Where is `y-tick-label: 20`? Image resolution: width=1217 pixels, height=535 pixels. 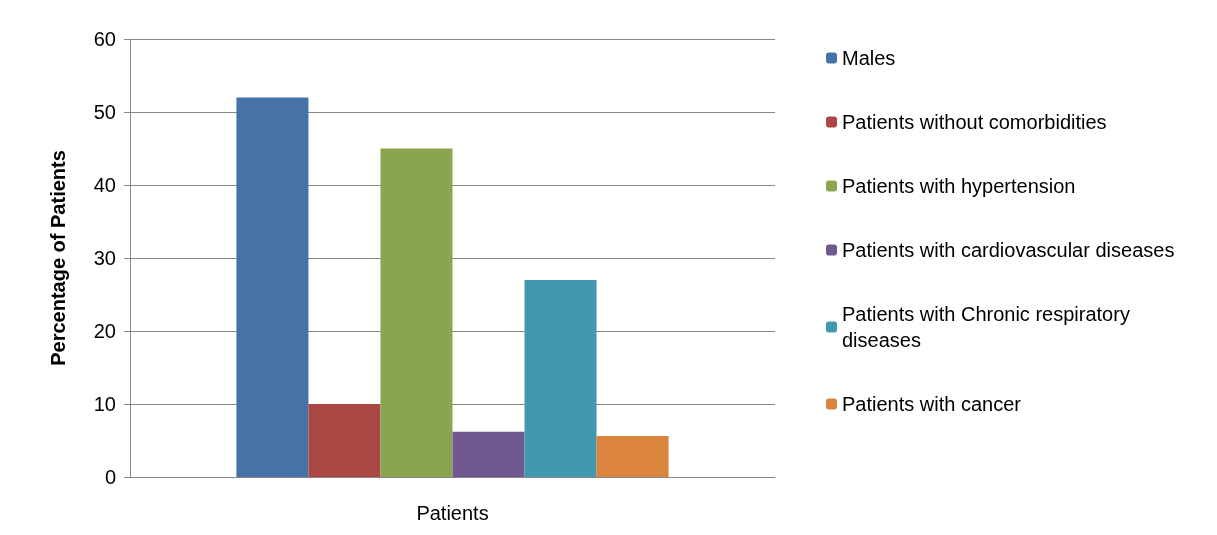
y-tick-label: 20 is located at coordinates (104, 331).